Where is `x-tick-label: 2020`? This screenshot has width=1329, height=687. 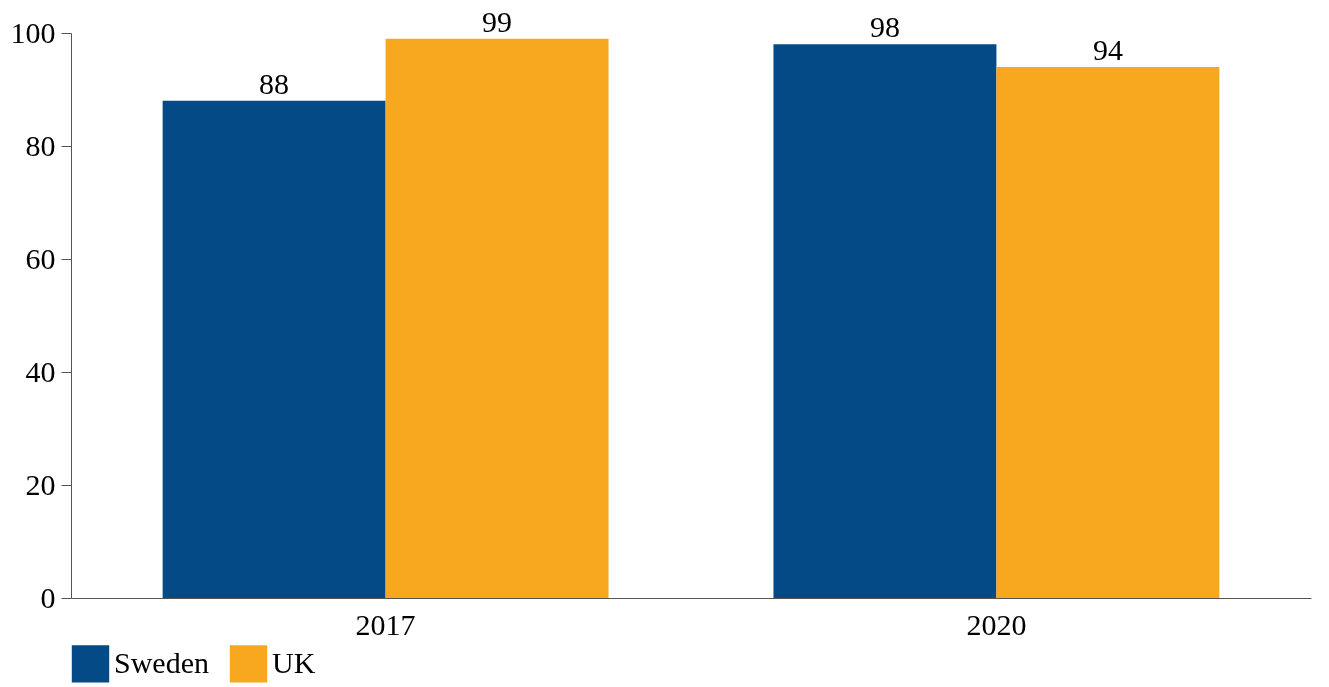
x-tick-label: 2020 is located at coordinates (996, 624).